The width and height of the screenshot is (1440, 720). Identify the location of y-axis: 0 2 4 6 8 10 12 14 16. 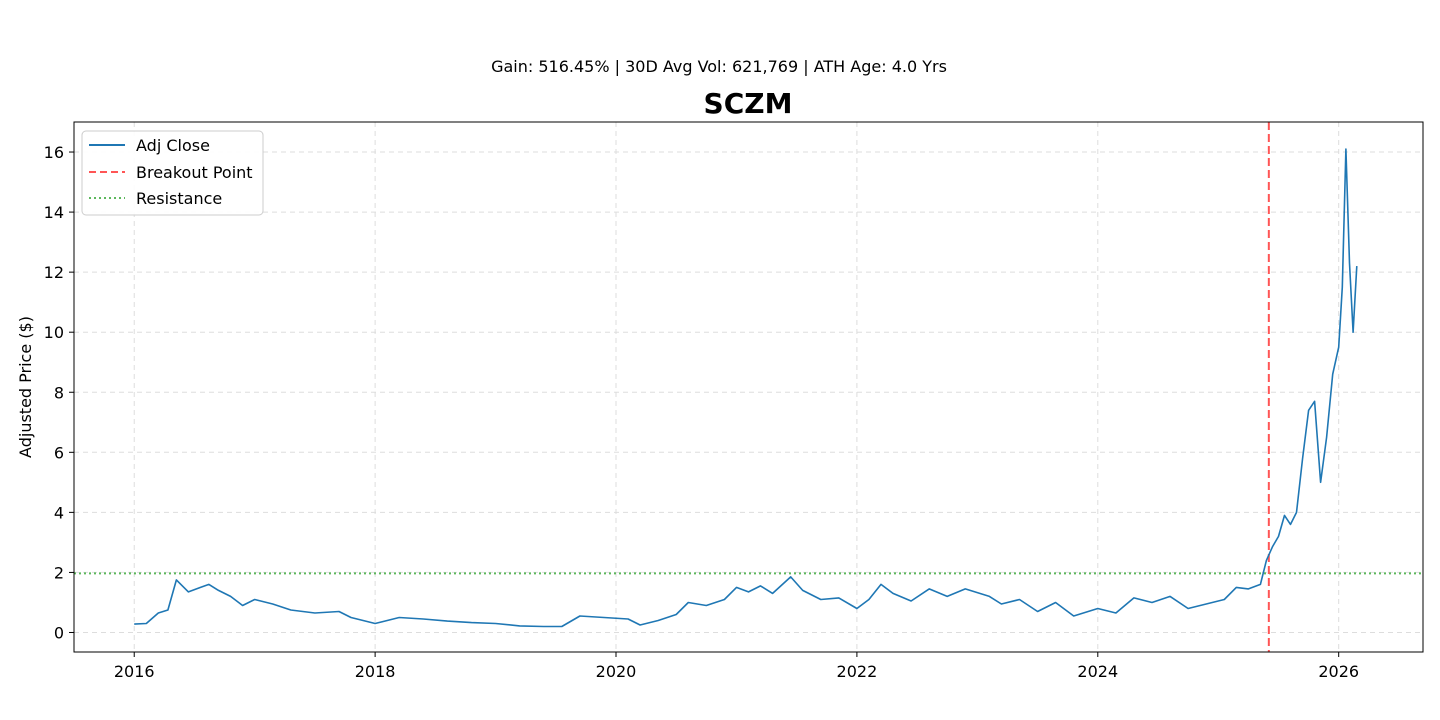
(59, 392).